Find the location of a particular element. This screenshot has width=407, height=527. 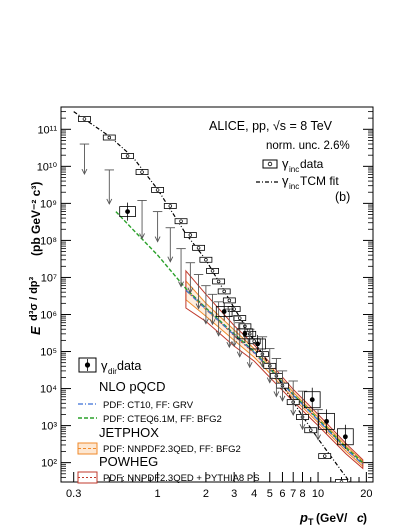

y-tick-label: 10⁷ is located at coordinates (49, 278).